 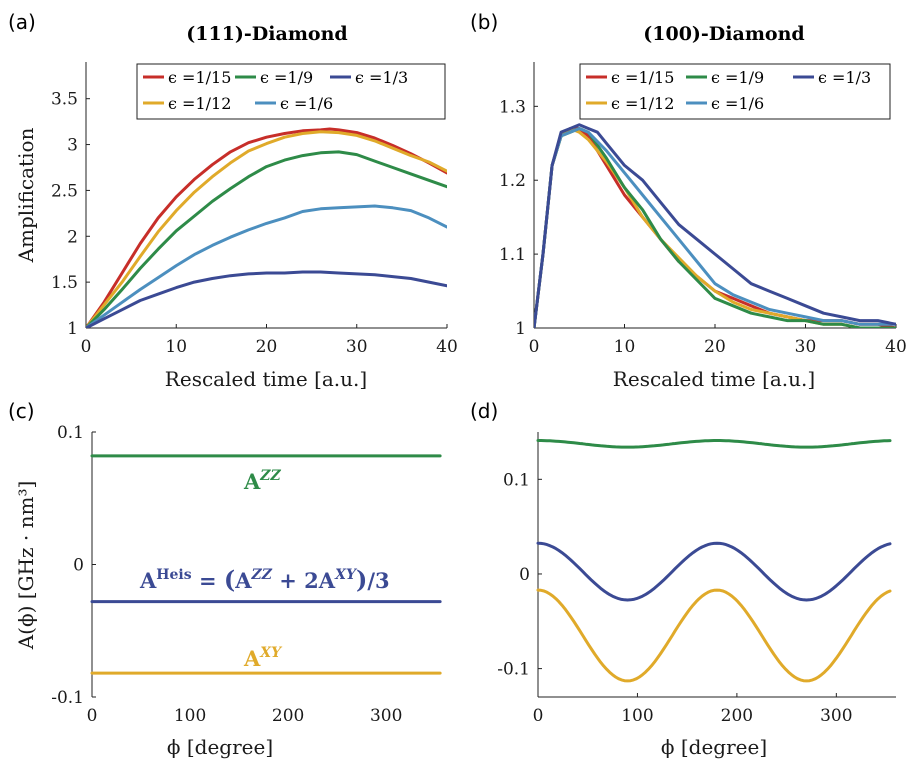 What do you see at coordinates (21, 411) in the screenshot?
I see `panel-label-c: (c)` at bounding box center [21, 411].